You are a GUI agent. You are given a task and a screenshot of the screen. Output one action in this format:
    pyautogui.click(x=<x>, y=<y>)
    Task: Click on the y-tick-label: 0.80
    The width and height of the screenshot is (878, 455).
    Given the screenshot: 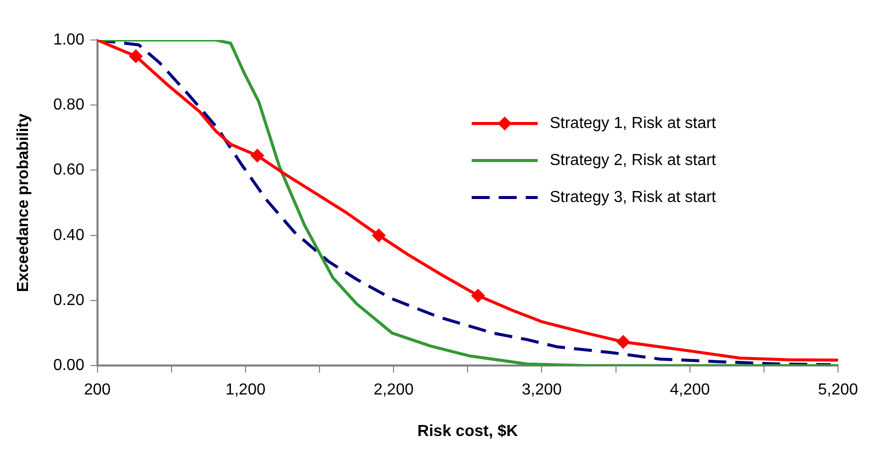 What is the action you would take?
    pyautogui.click(x=68, y=105)
    